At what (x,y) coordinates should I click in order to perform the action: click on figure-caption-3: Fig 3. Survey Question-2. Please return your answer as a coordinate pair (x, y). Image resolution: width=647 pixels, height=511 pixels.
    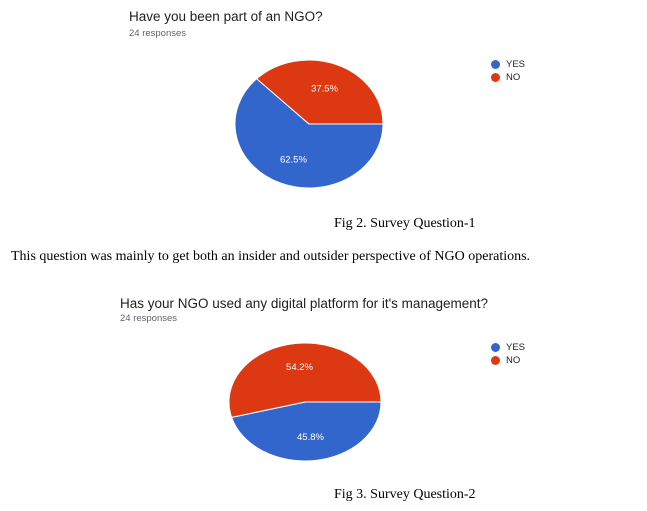
    Looking at the image, I should click on (405, 494).